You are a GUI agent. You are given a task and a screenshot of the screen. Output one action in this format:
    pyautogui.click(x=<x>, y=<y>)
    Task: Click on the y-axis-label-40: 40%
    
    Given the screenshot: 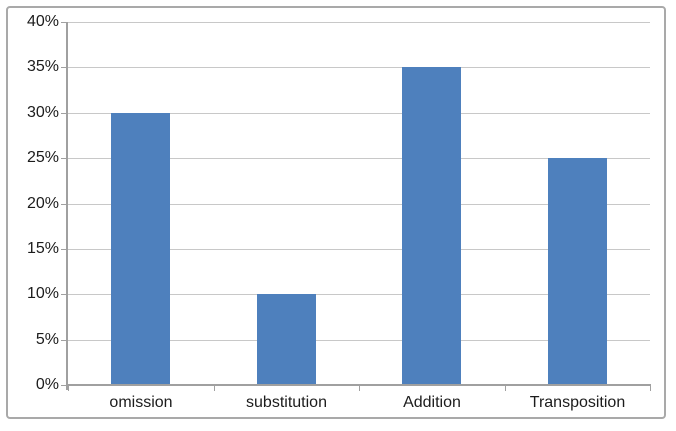 What is the action you would take?
    pyautogui.click(x=42, y=21)
    